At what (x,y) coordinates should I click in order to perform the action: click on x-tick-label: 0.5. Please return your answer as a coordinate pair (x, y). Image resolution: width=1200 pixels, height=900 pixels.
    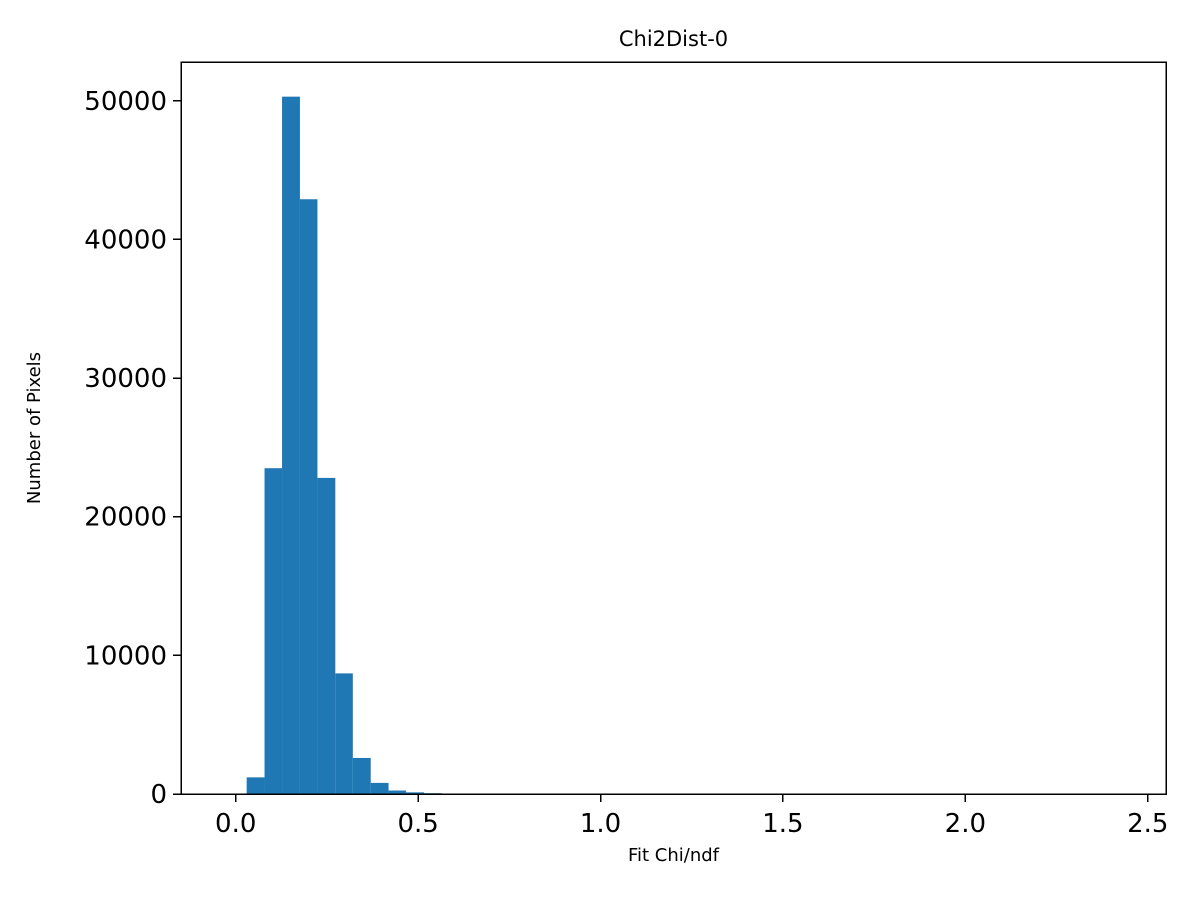
    Looking at the image, I should click on (417, 824).